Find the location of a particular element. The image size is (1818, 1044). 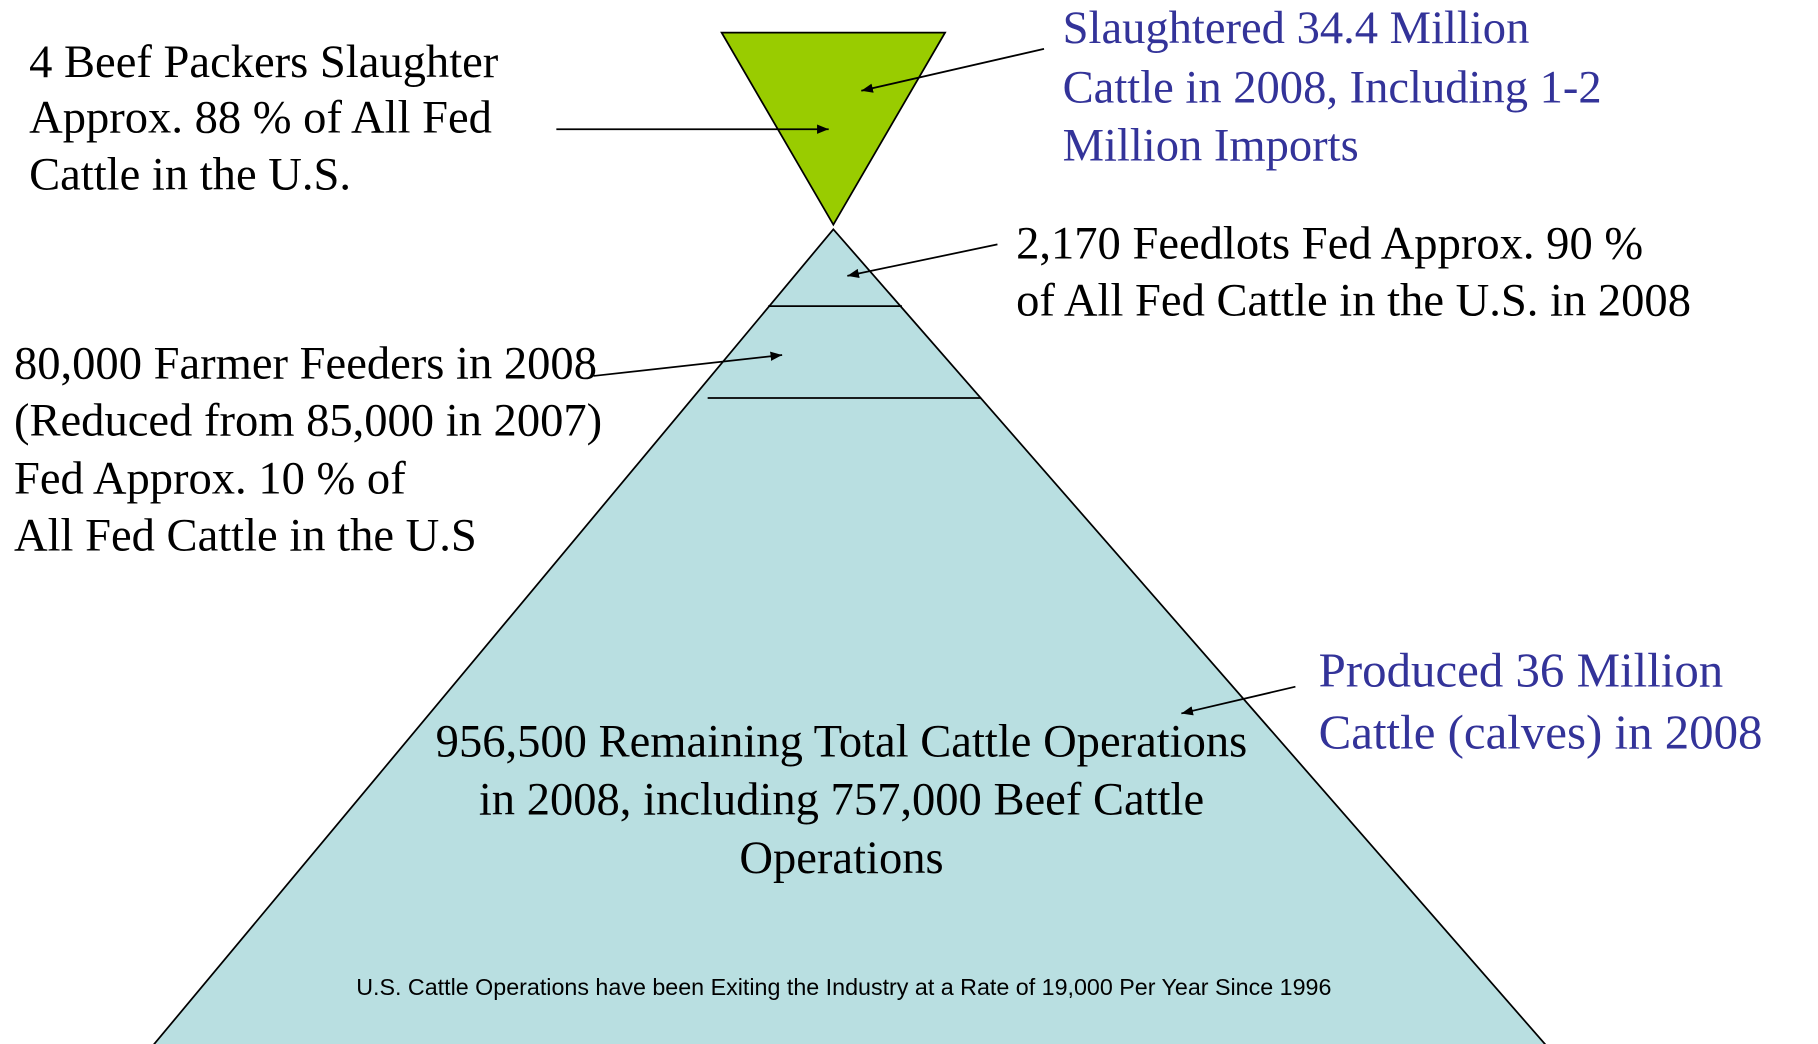

text-line: 80,000 Farmer Feeders in 2008 is located at coordinates (305, 363).